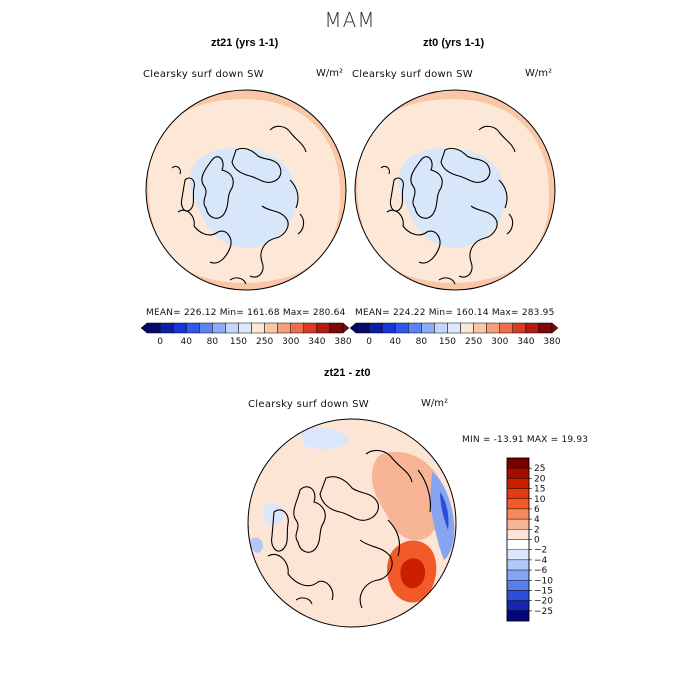  Describe the element at coordinates (290, 342) in the screenshot. I see `panel1-colorbar-tick-label: 300` at that location.